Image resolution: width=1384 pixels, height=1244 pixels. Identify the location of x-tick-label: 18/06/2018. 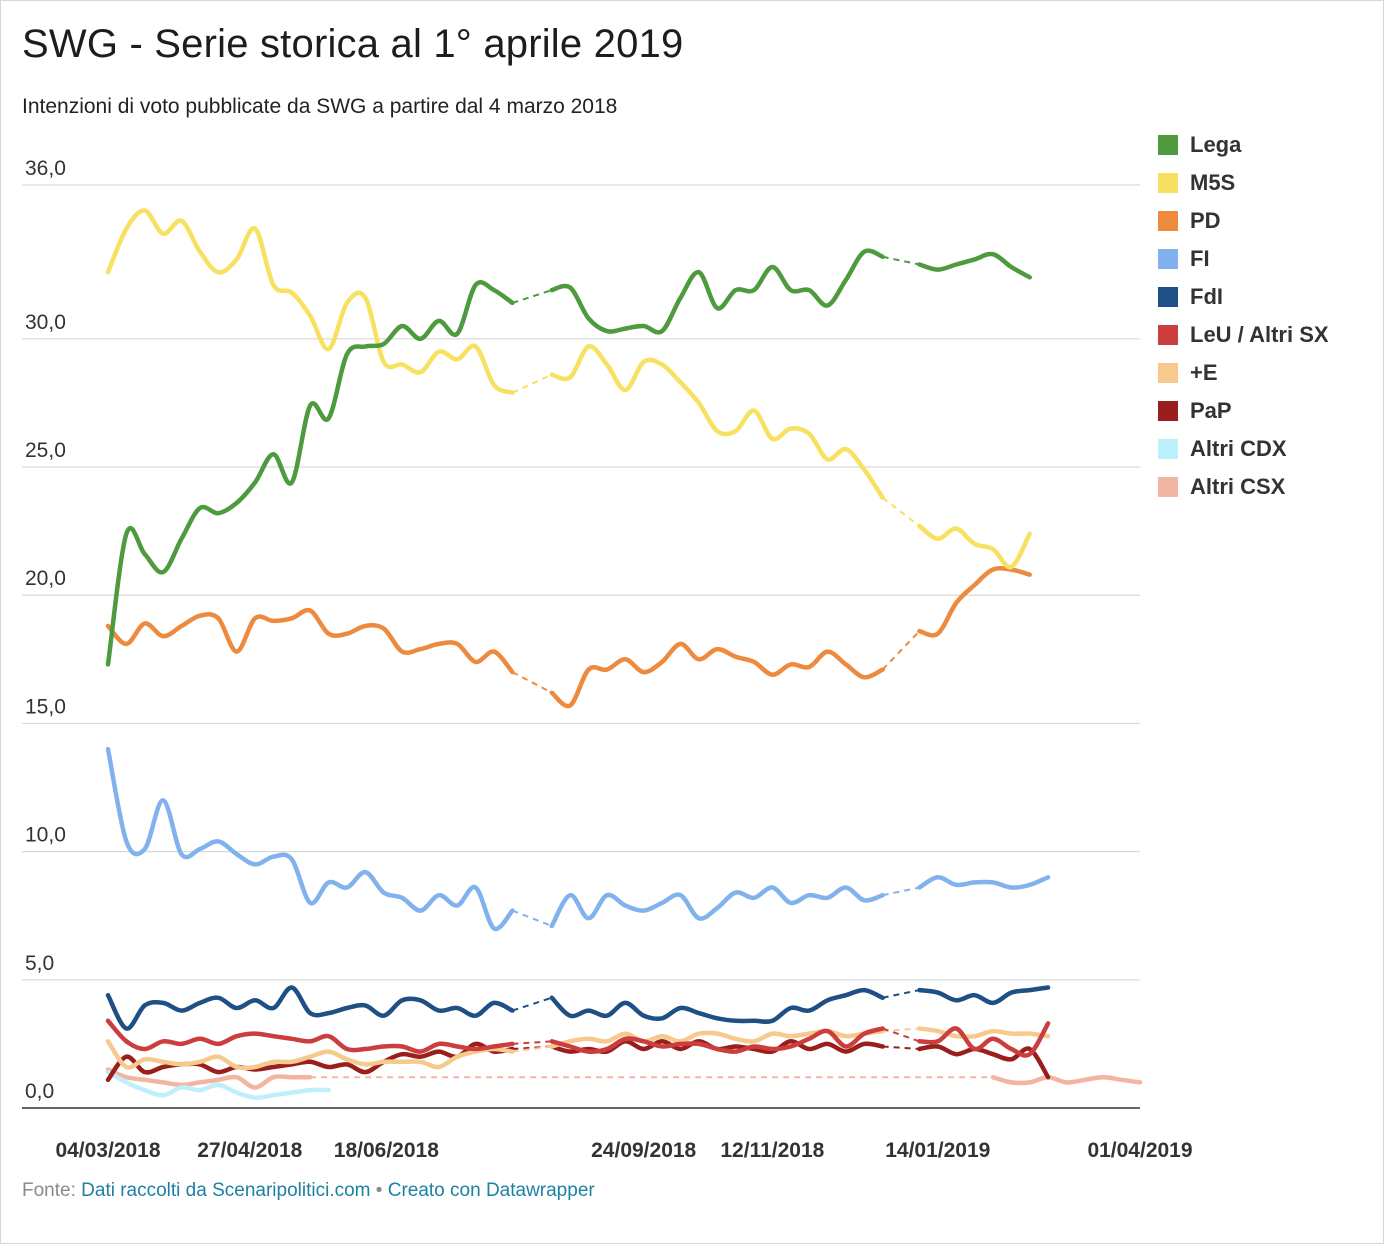
(386, 1150).